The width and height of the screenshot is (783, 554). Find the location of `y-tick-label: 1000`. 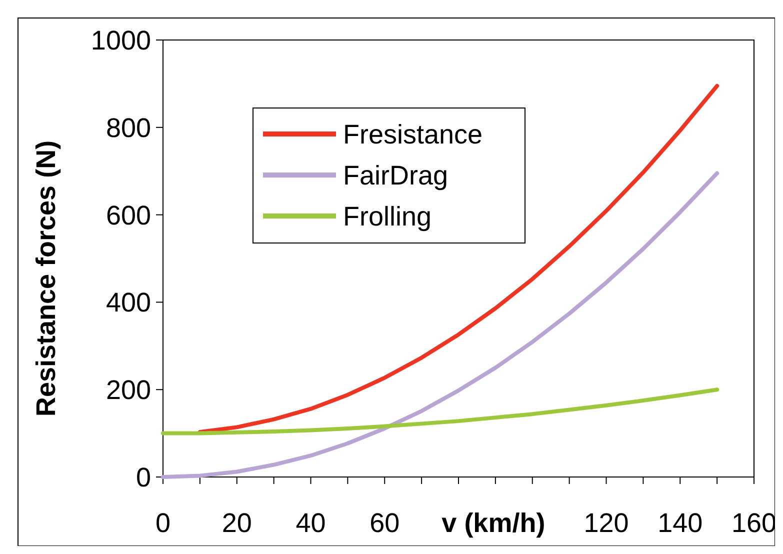

y-tick-label: 1000 is located at coordinates (120, 40).